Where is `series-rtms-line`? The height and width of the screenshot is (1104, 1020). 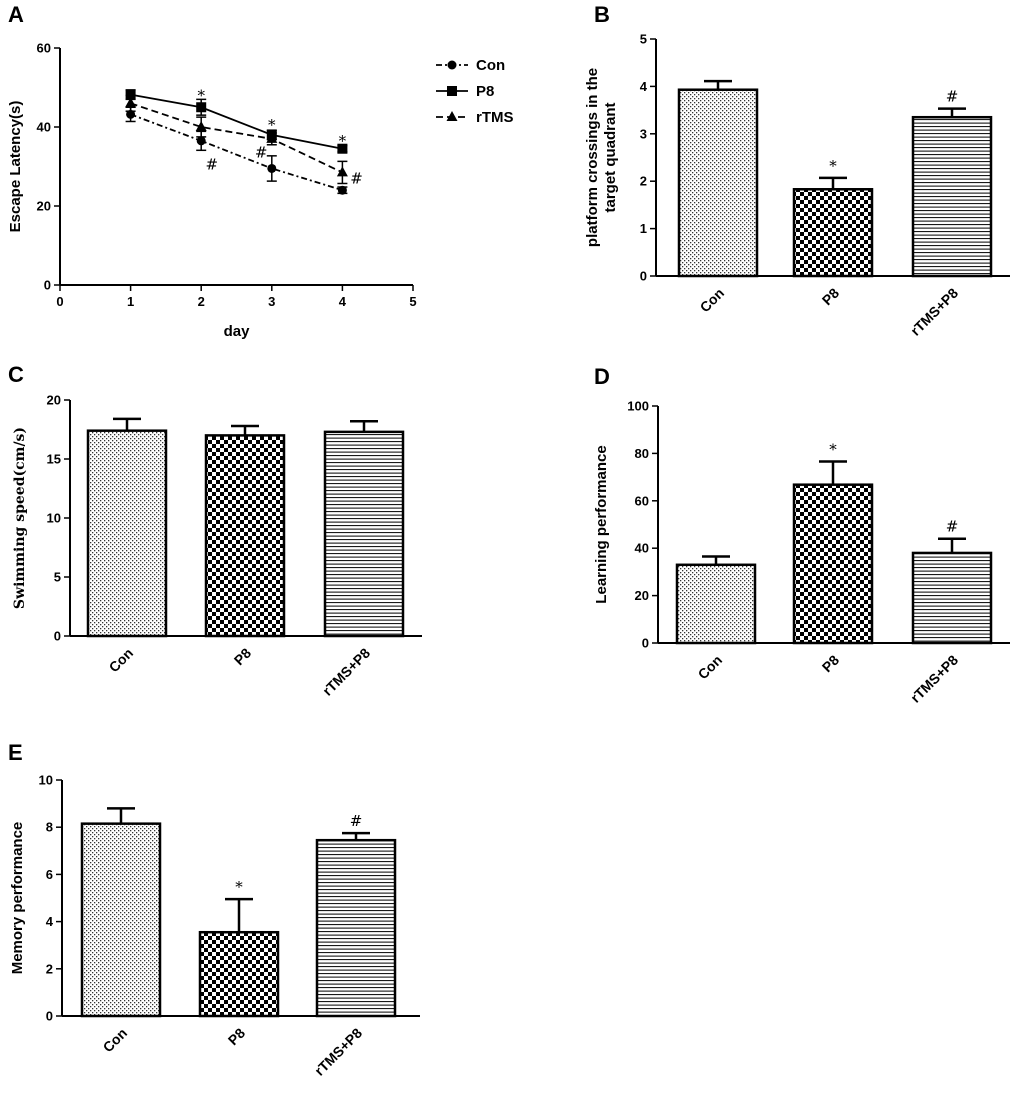
series-rtms-line is located at coordinates (236, 138).